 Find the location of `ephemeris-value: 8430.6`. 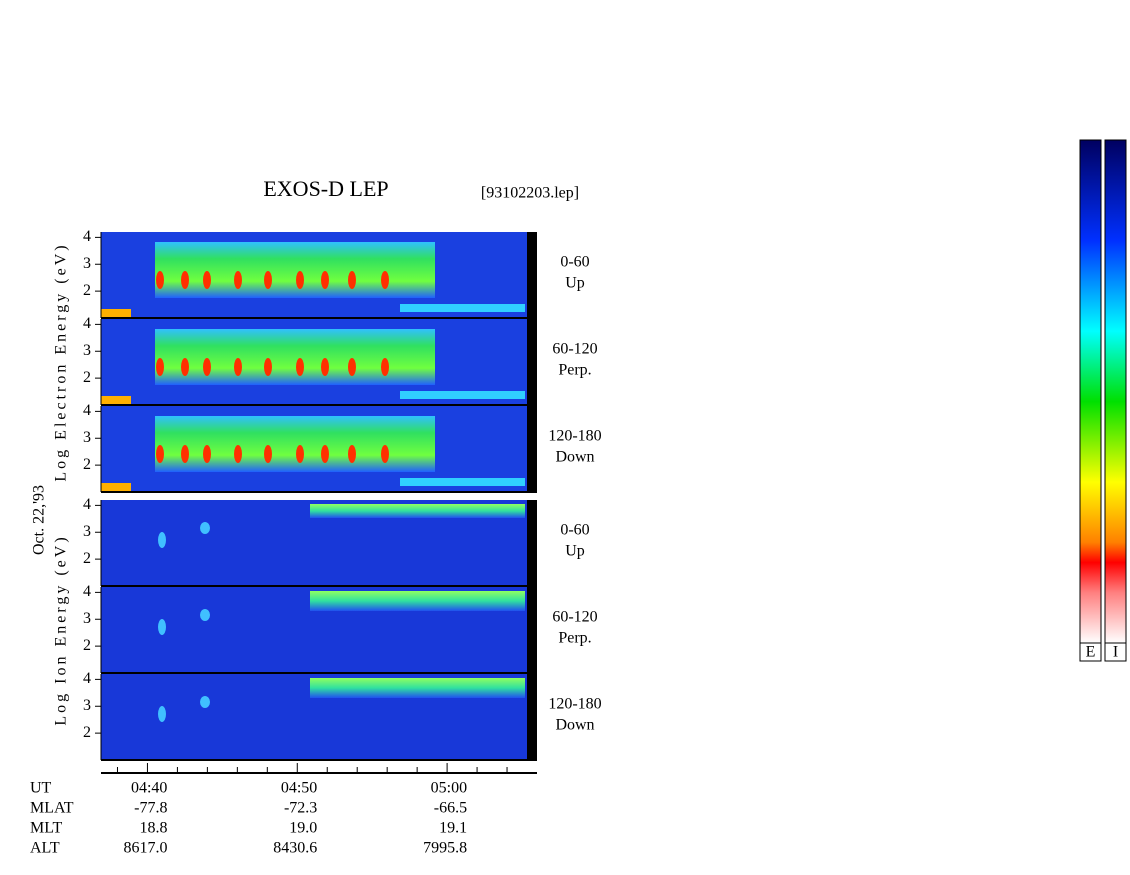

ephemeris-value: 8430.6 is located at coordinates (295, 848).